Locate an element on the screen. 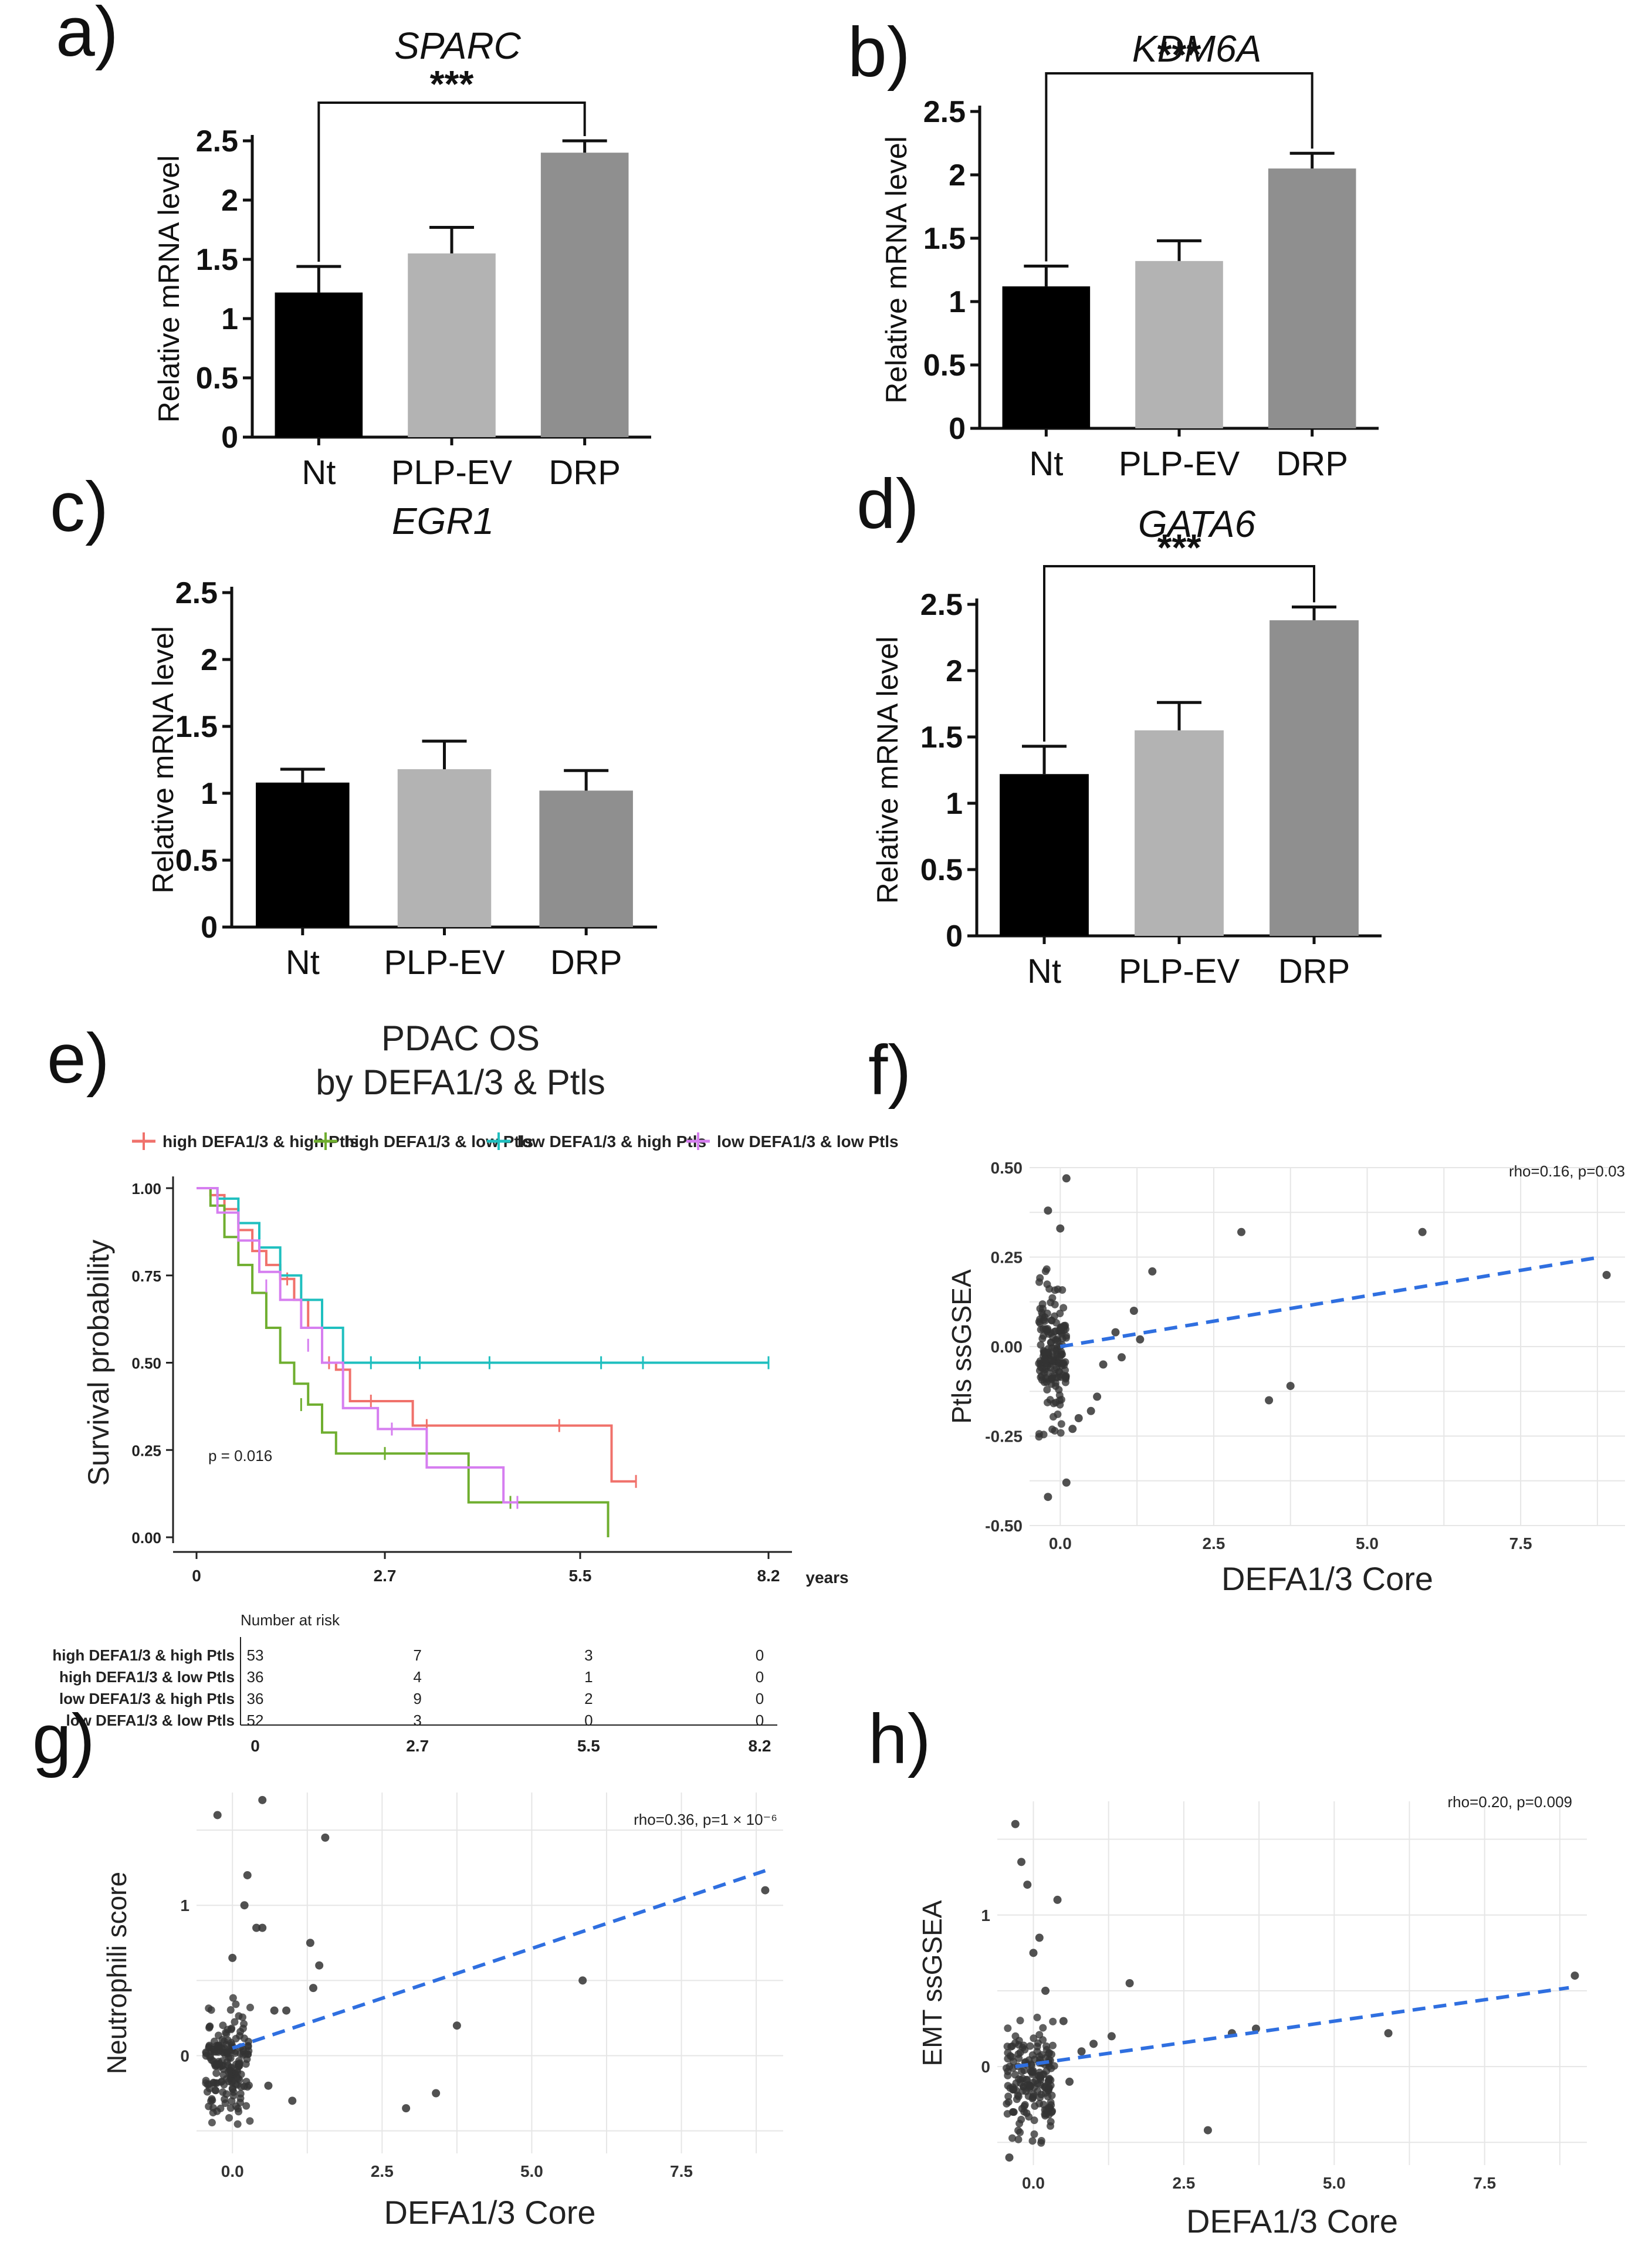  km-x-axis-label: years is located at coordinates (826, 1577).